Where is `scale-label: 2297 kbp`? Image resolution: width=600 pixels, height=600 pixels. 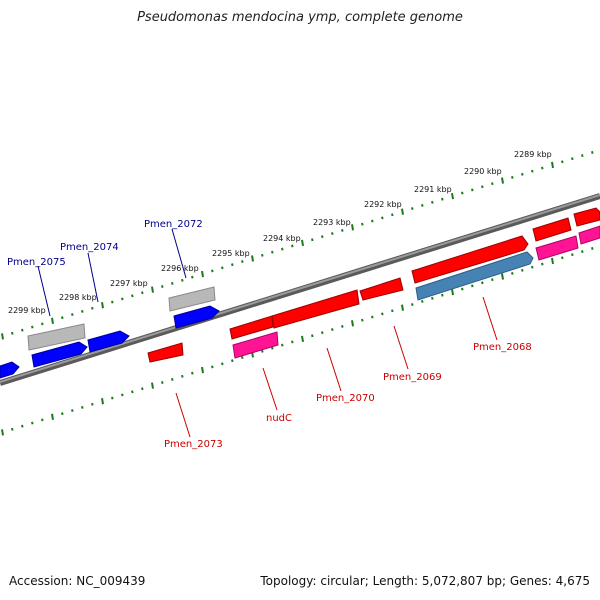
scale-label: 2297 kbp is located at coordinates (129, 283).